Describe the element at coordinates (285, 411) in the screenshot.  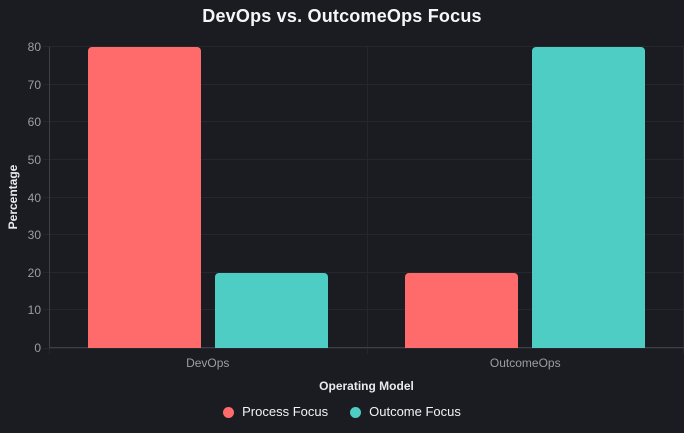
I see `legend-label-process-focus: Process Focus` at that location.